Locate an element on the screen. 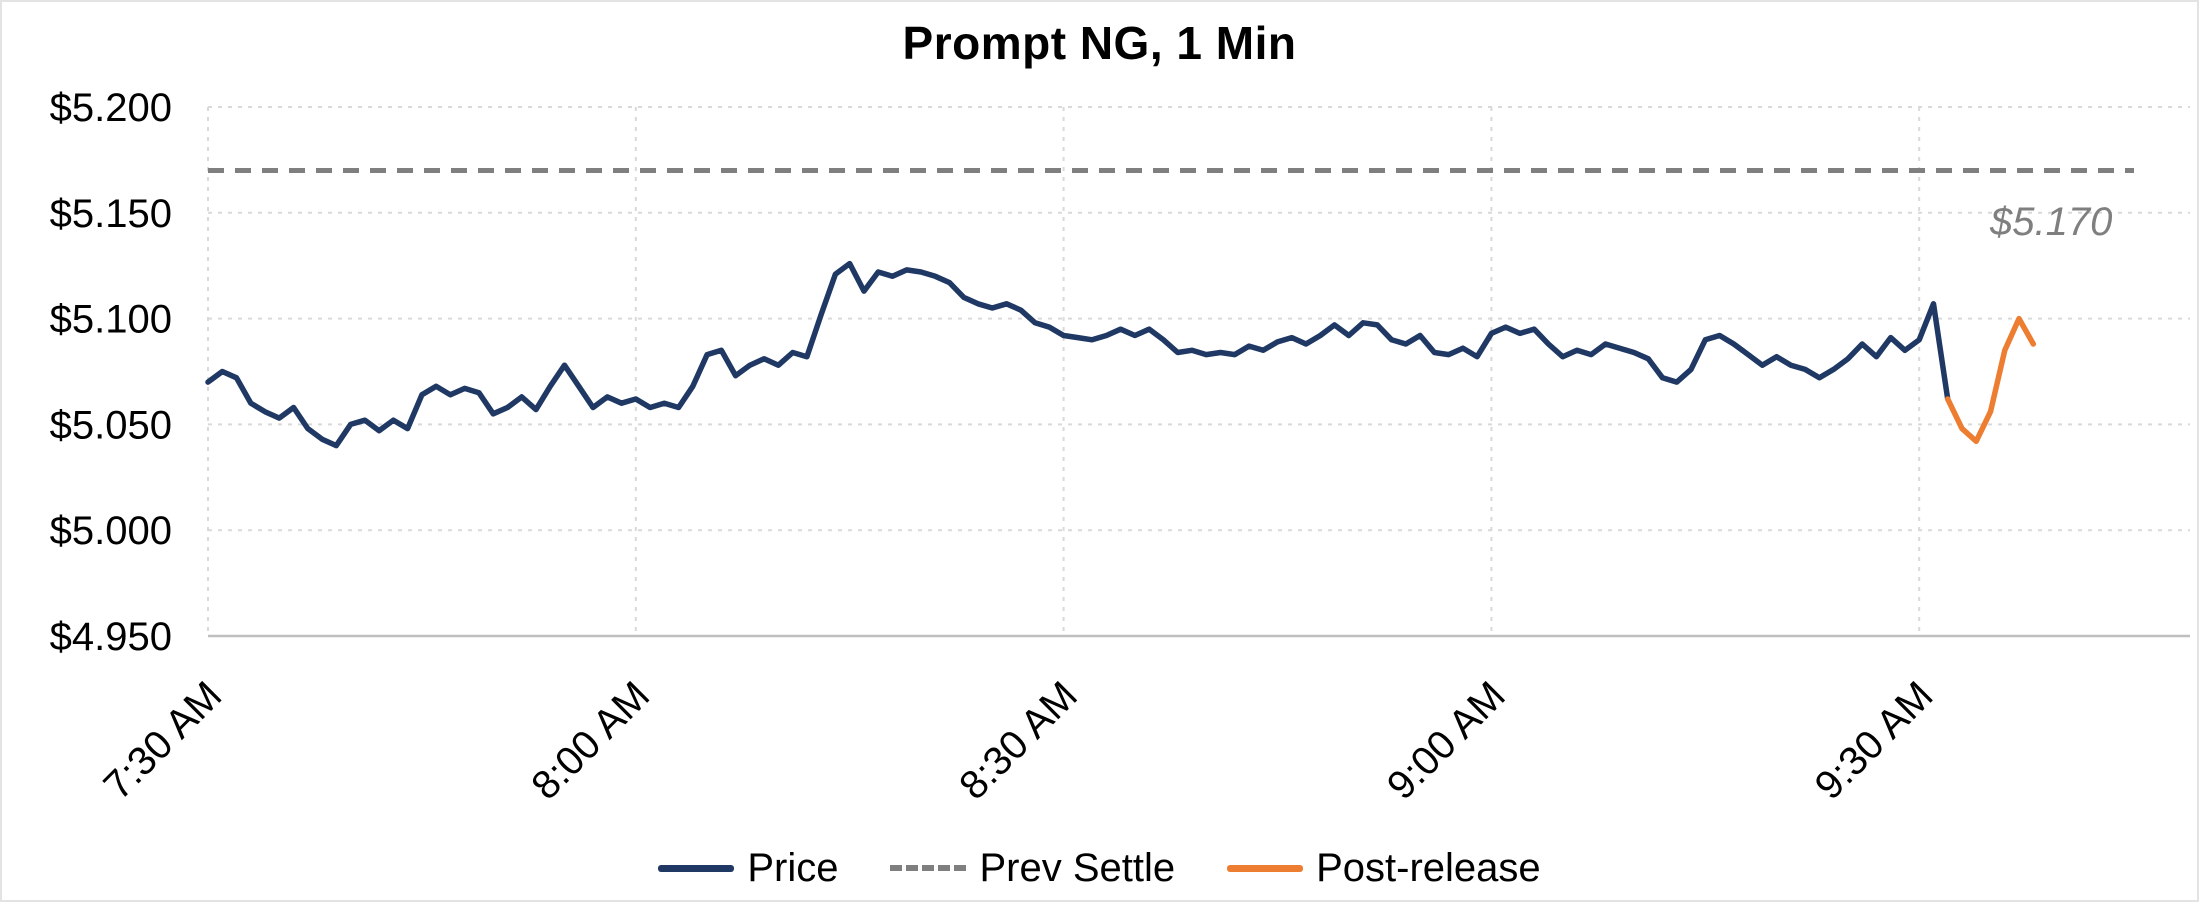  y-tick-label: $5.050 is located at coordinates (111, 425).